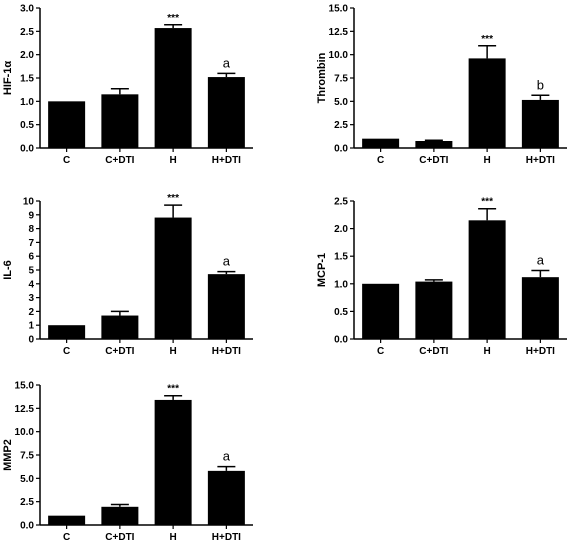  I want to click on y-tick-label: 5, so click(31, 271).